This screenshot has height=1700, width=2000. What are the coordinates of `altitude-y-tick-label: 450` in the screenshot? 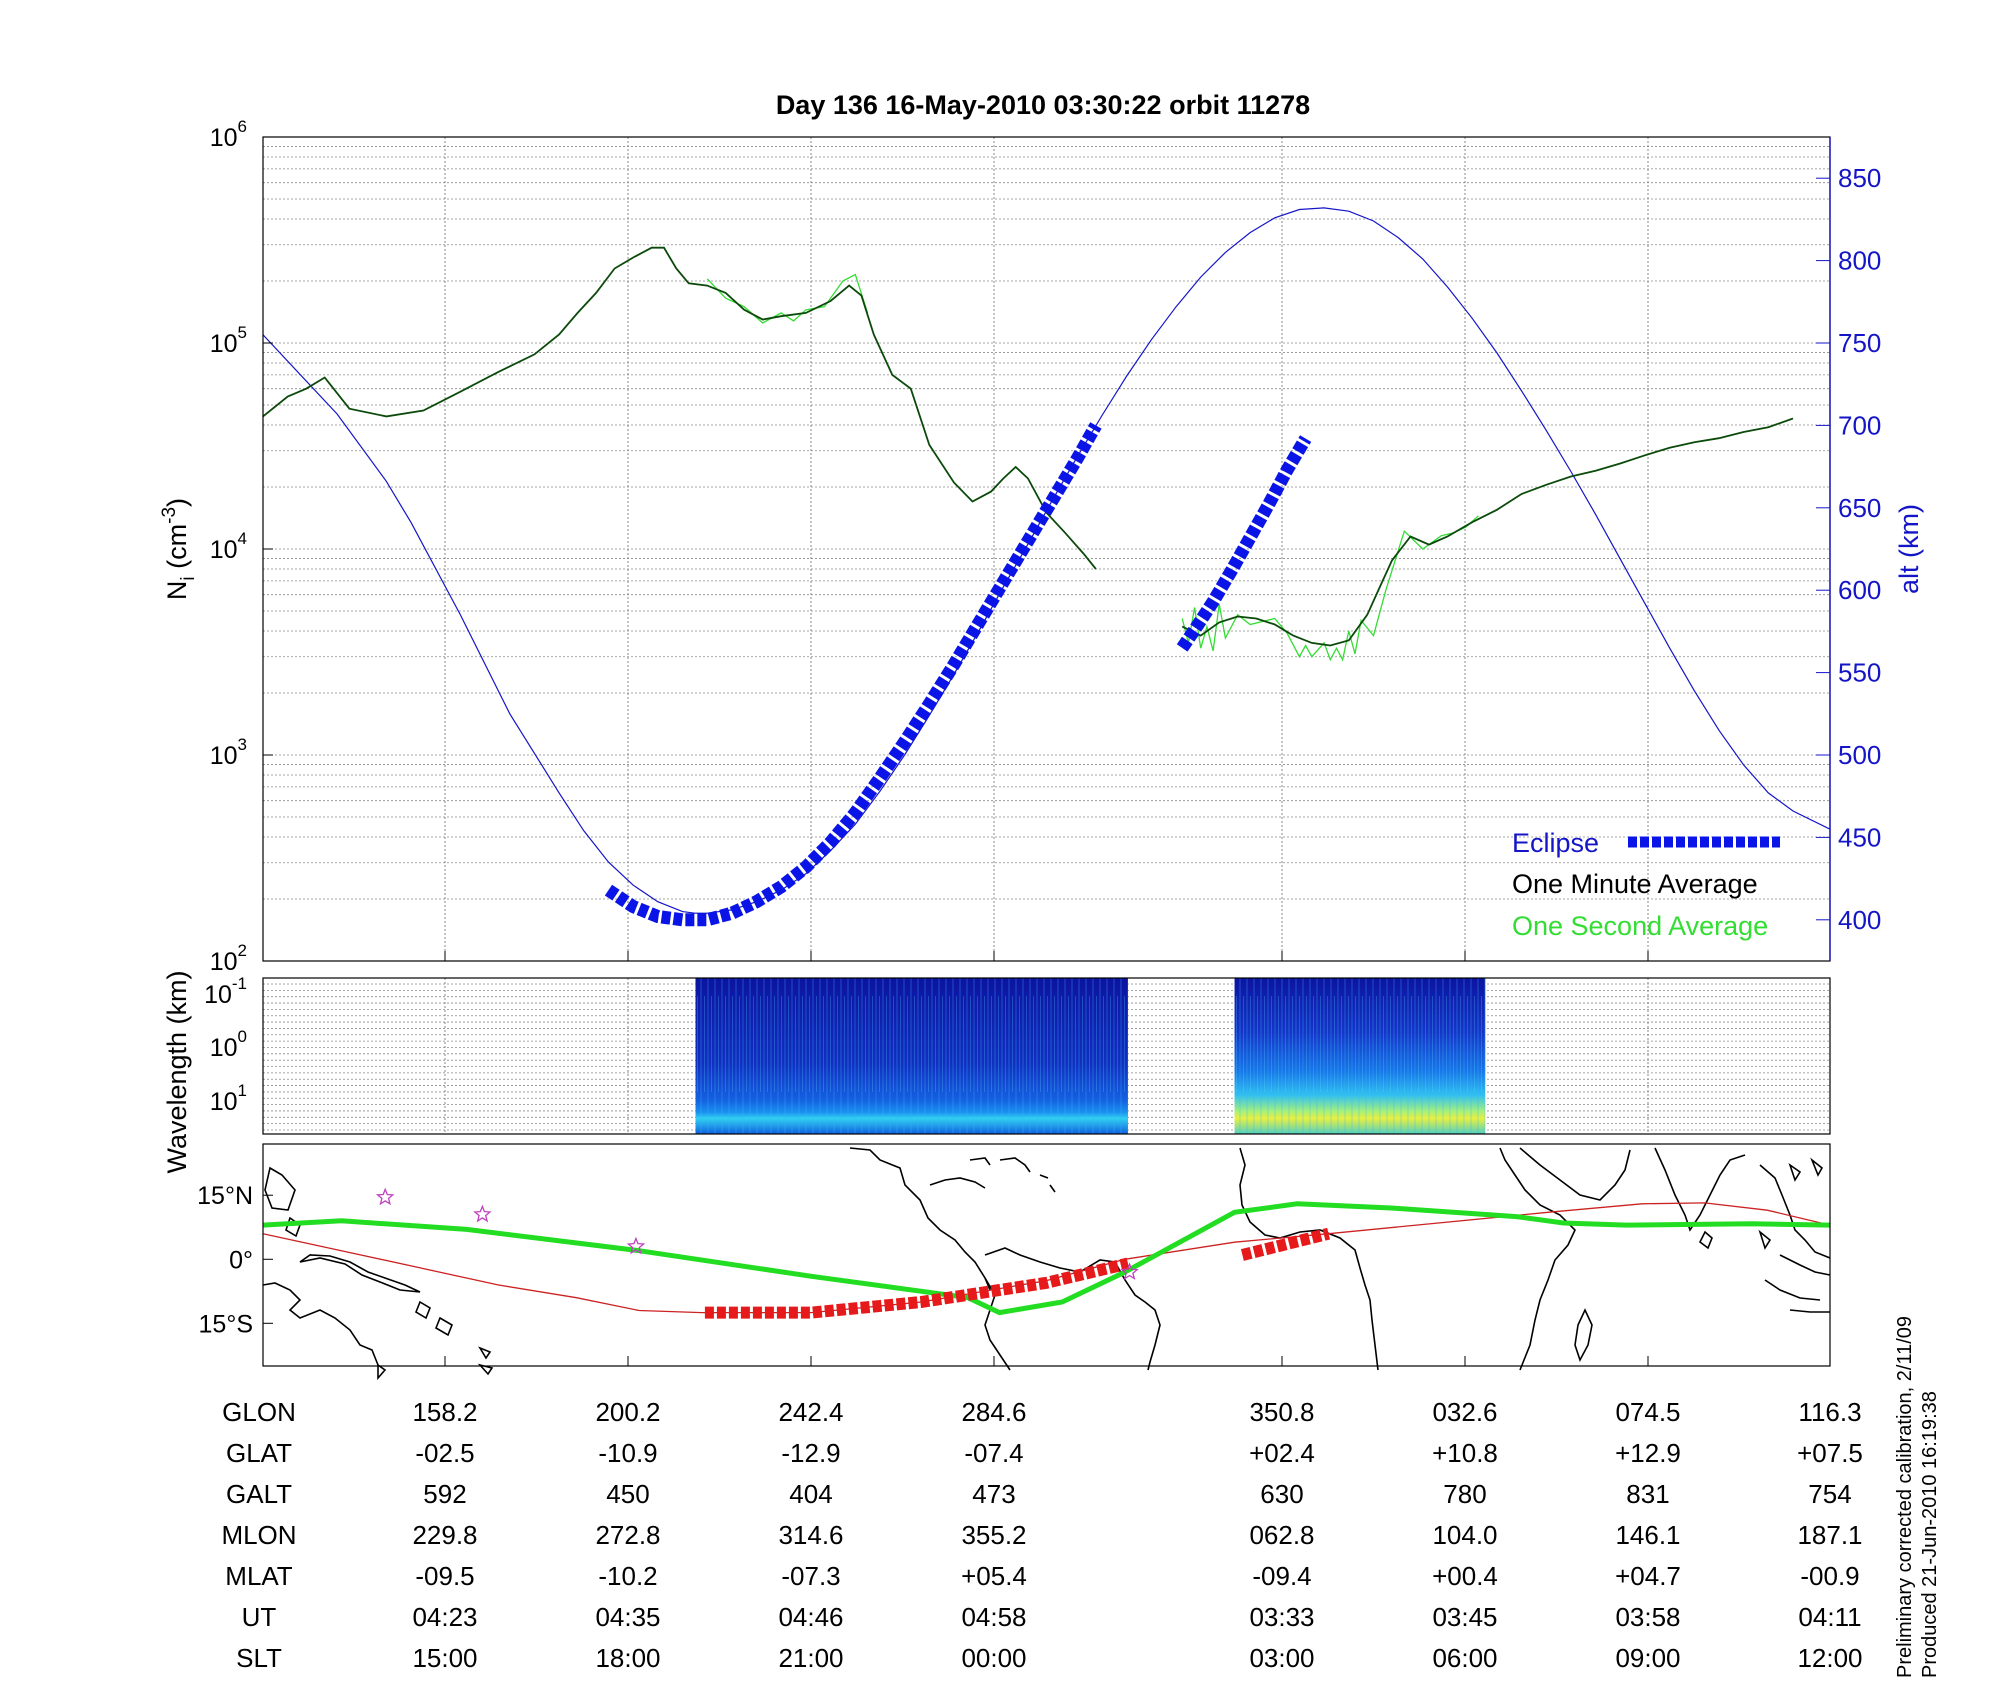 It's located at (1859, 837).